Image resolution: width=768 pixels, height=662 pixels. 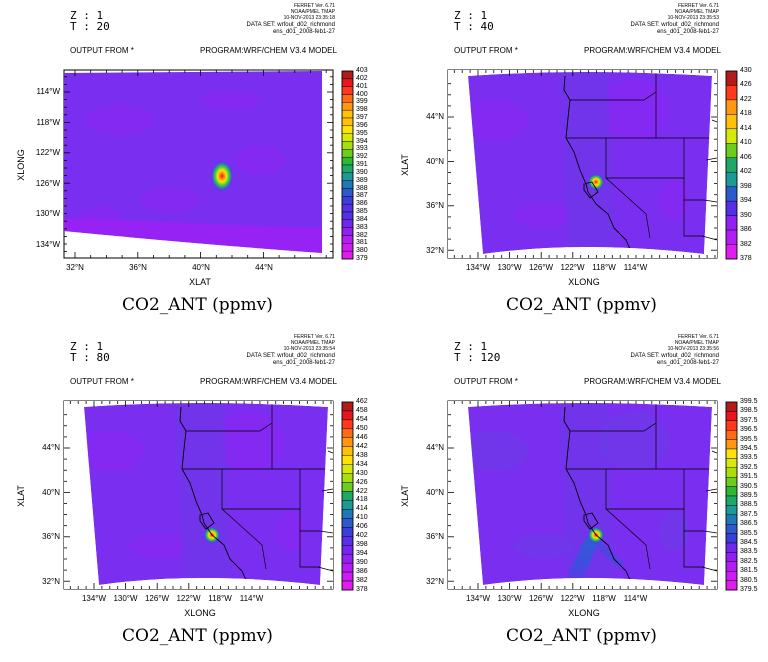 What do you see at coordinates (749, 420) in the screenshot?
I see `colorbar-label: 397.5` at bounding box center [749, 420].